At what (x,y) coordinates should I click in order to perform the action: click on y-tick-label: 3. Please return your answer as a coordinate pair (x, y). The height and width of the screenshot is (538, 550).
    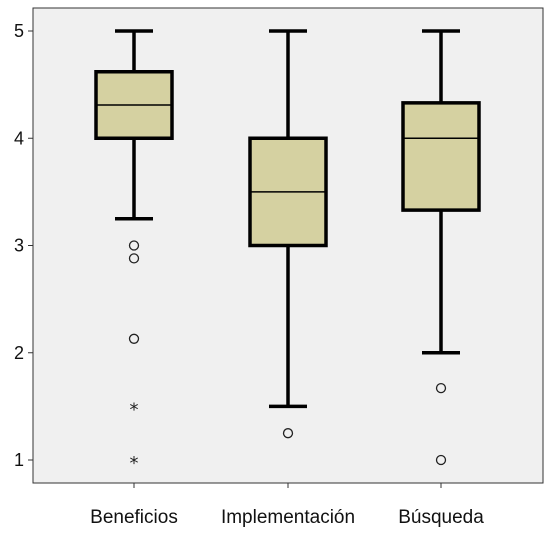
    Looking at the image, I should click on (19, 246).